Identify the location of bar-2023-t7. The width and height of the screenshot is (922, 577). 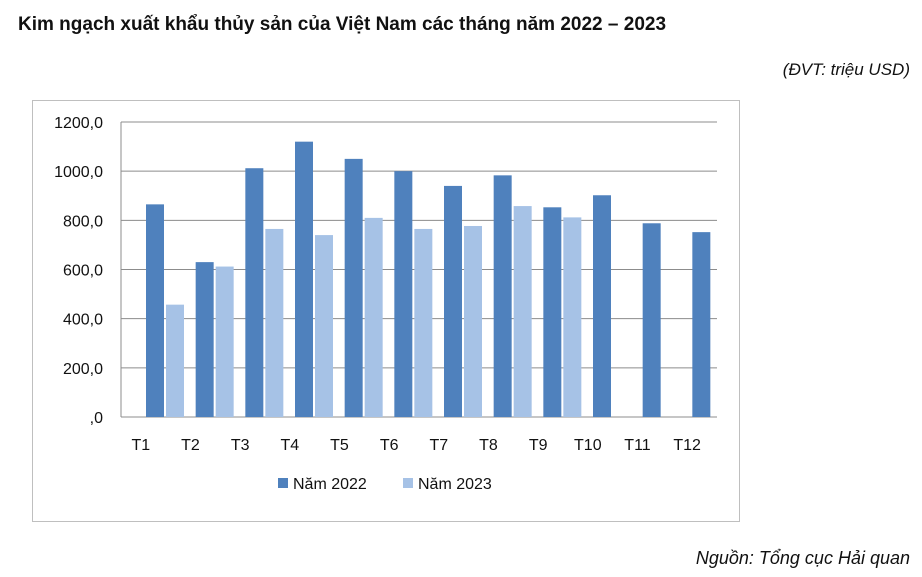
(473, 321).